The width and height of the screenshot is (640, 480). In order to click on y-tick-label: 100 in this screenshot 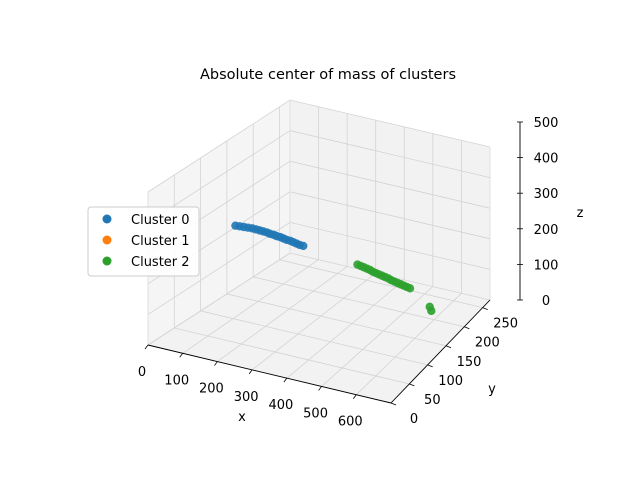, I will do `click(450, 381)`.